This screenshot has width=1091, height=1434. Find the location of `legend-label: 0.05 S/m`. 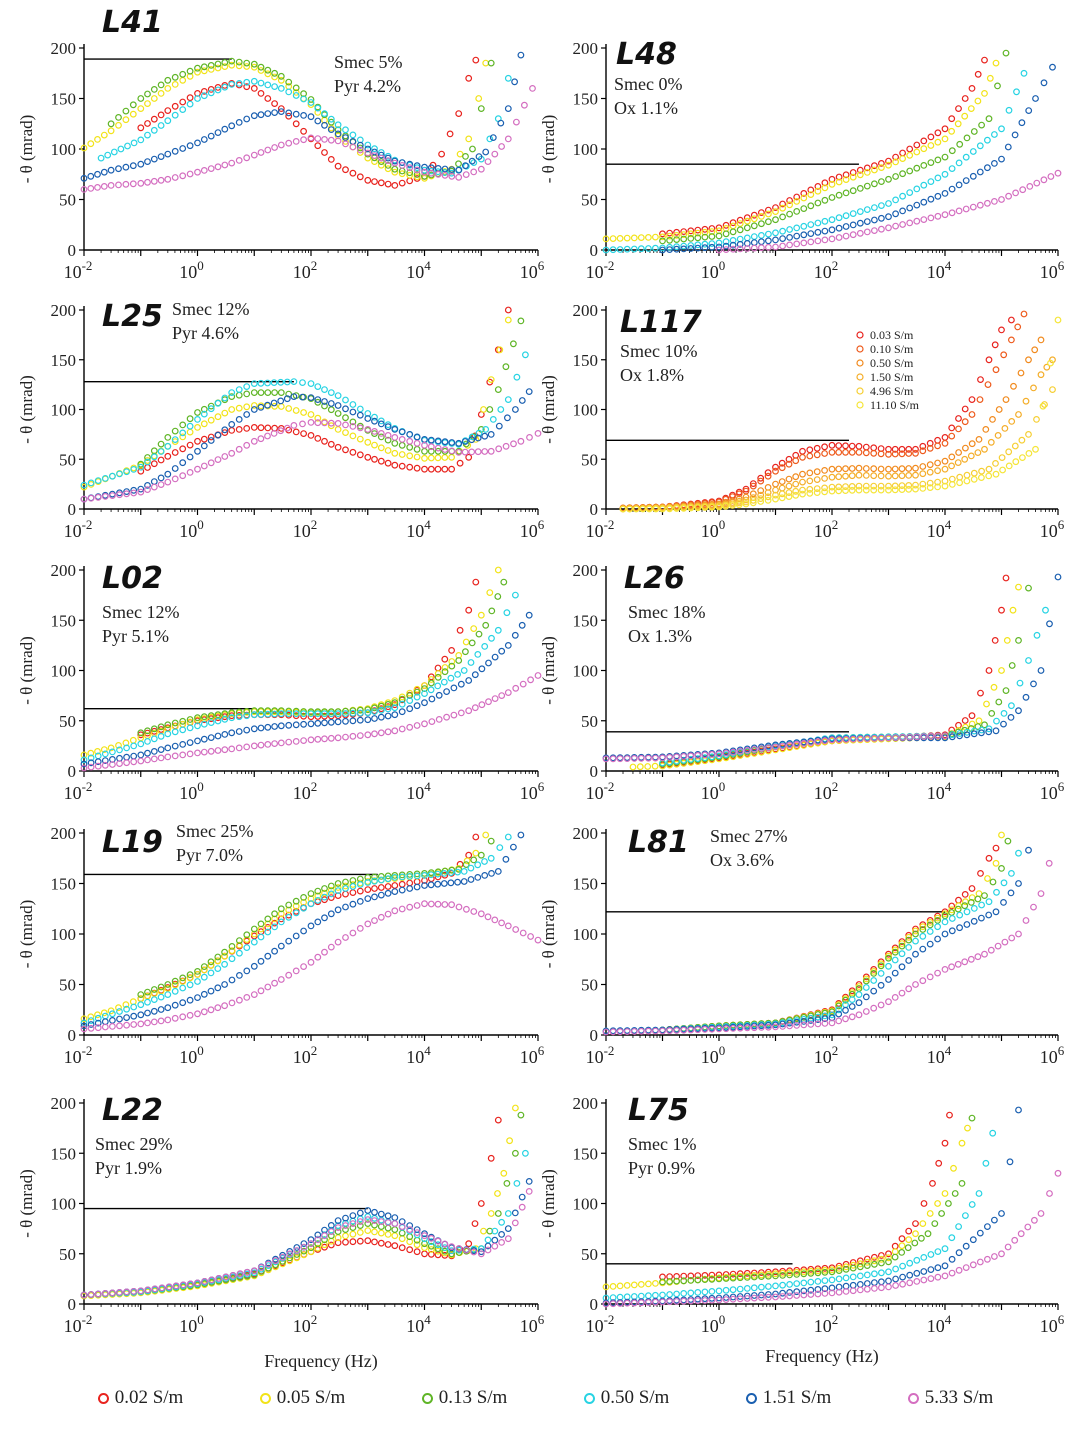

legend-label: 0.05 S/m is located at coordinates (311, 1397).